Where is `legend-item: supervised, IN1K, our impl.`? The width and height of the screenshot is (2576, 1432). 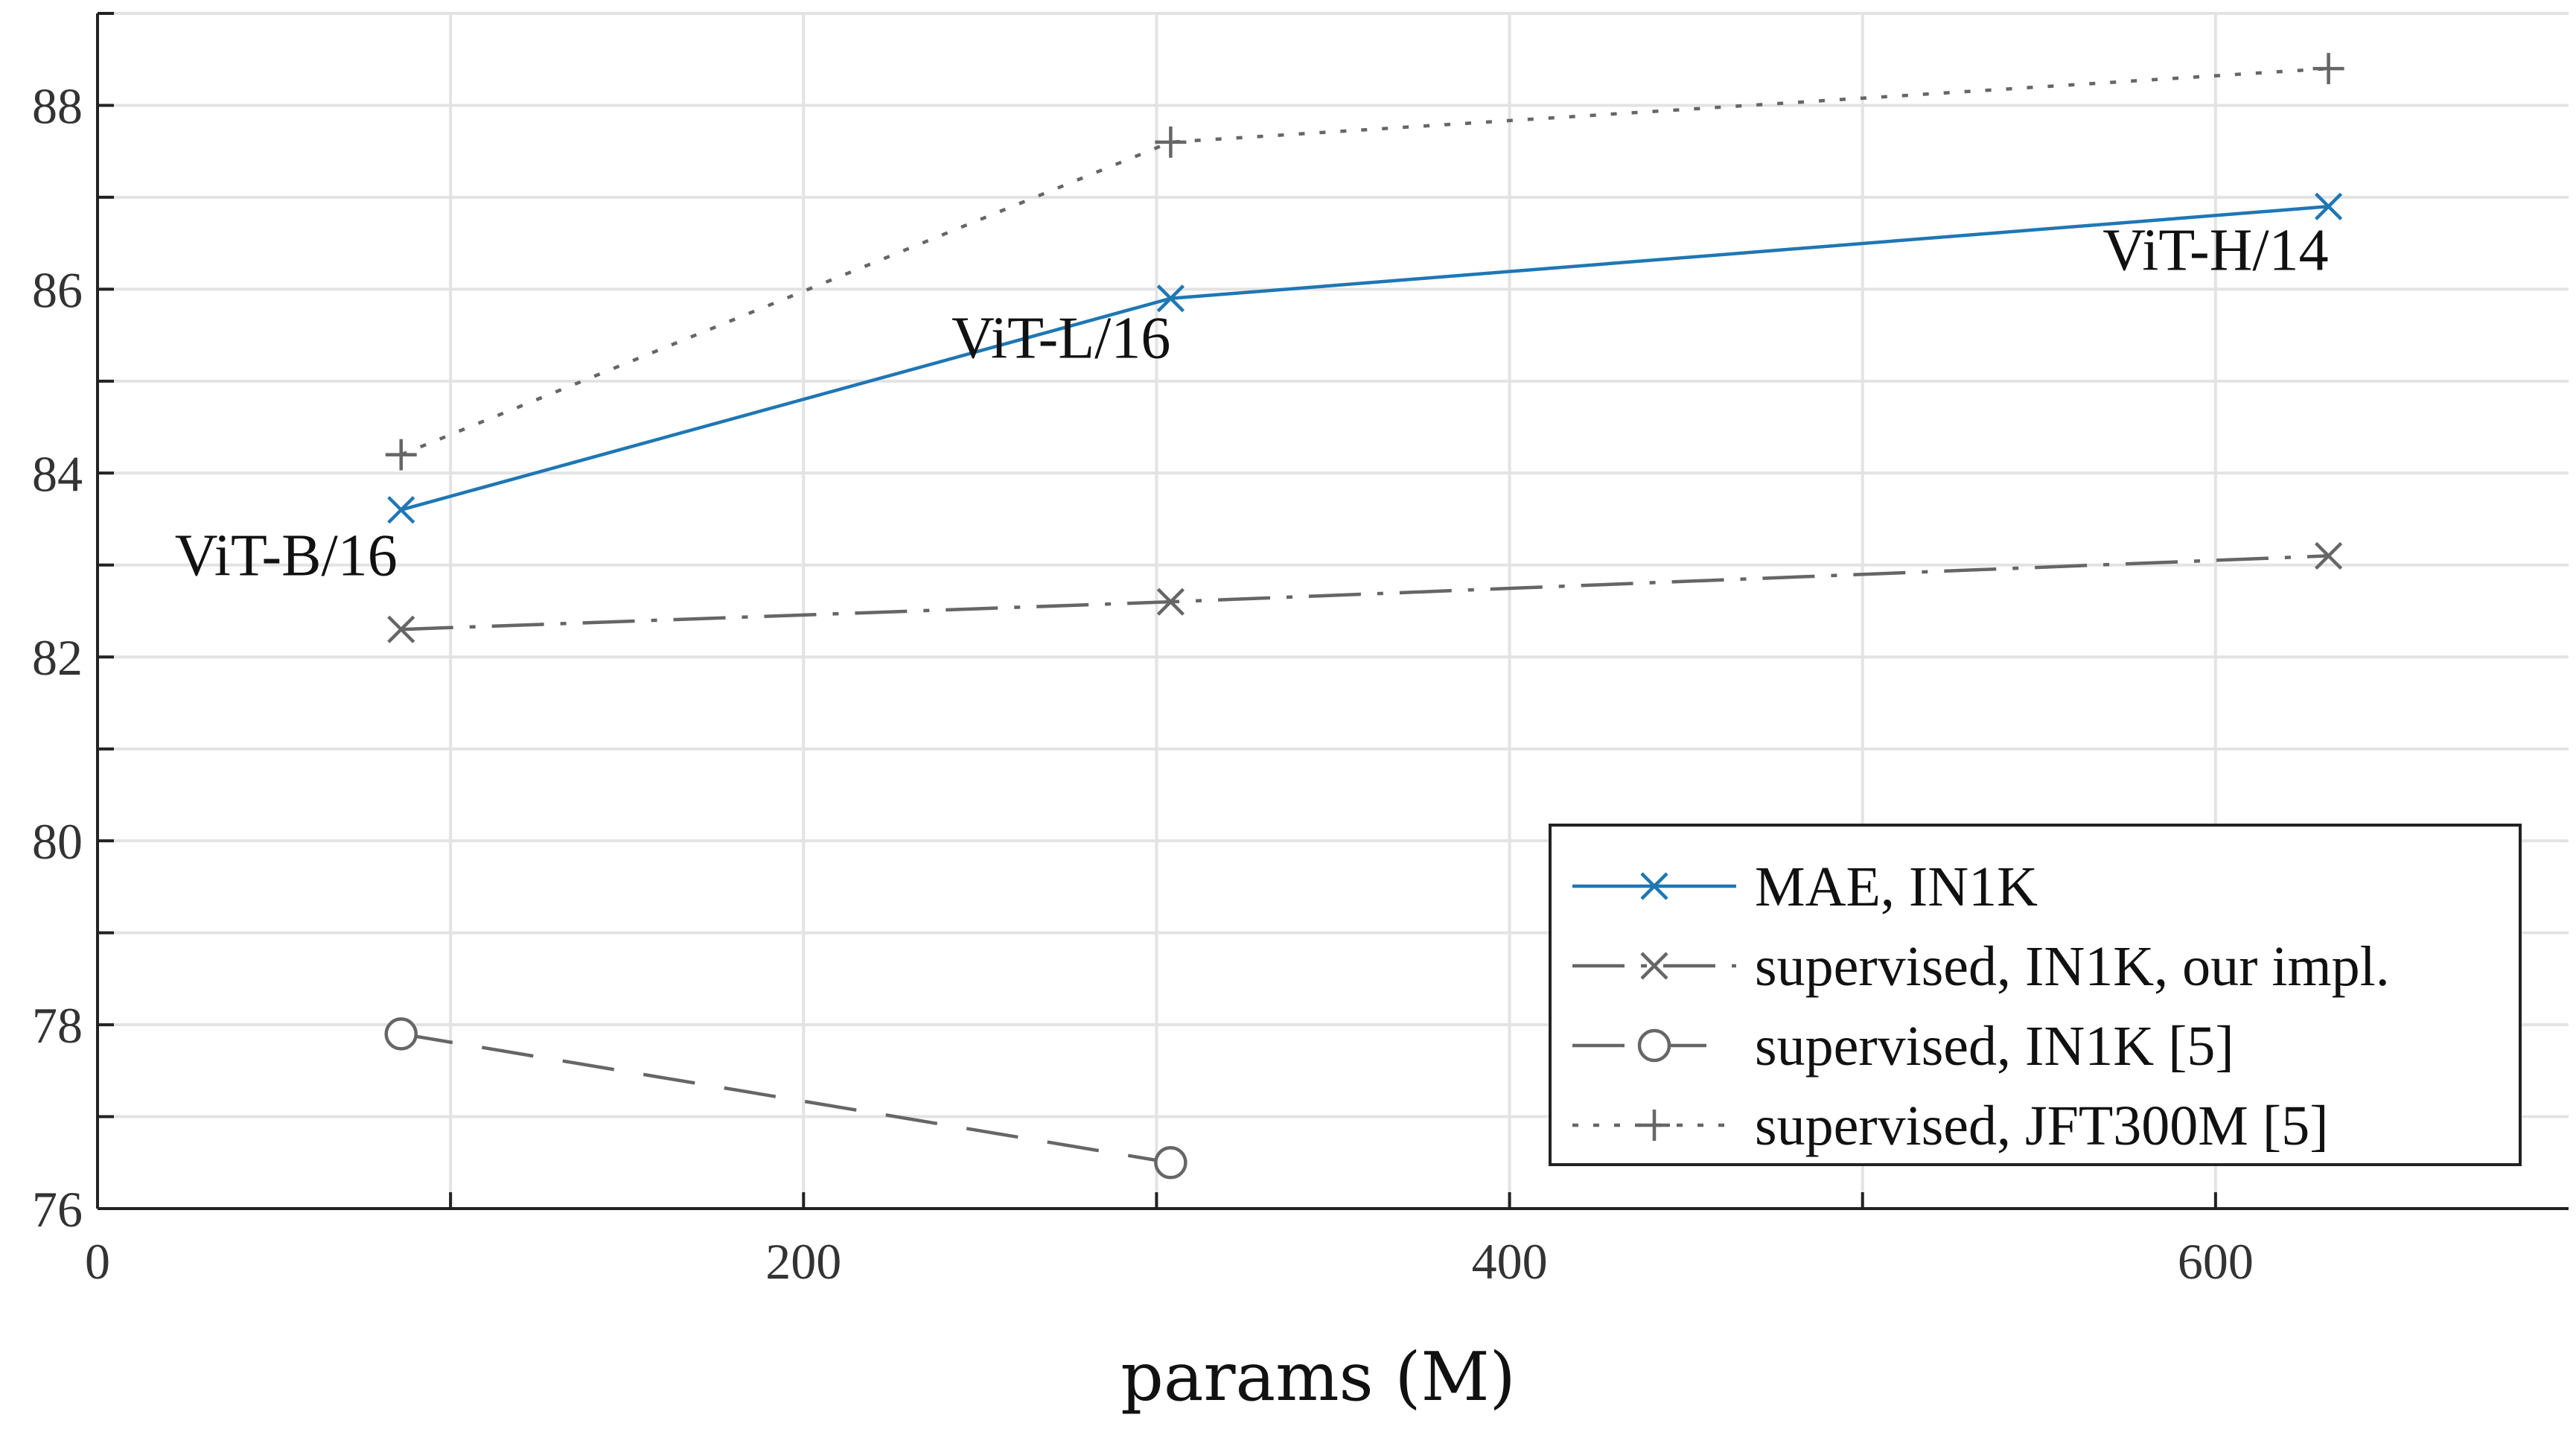
legend-item: supervised, IN1K, our impl. is located at coordinates (1981, 966).